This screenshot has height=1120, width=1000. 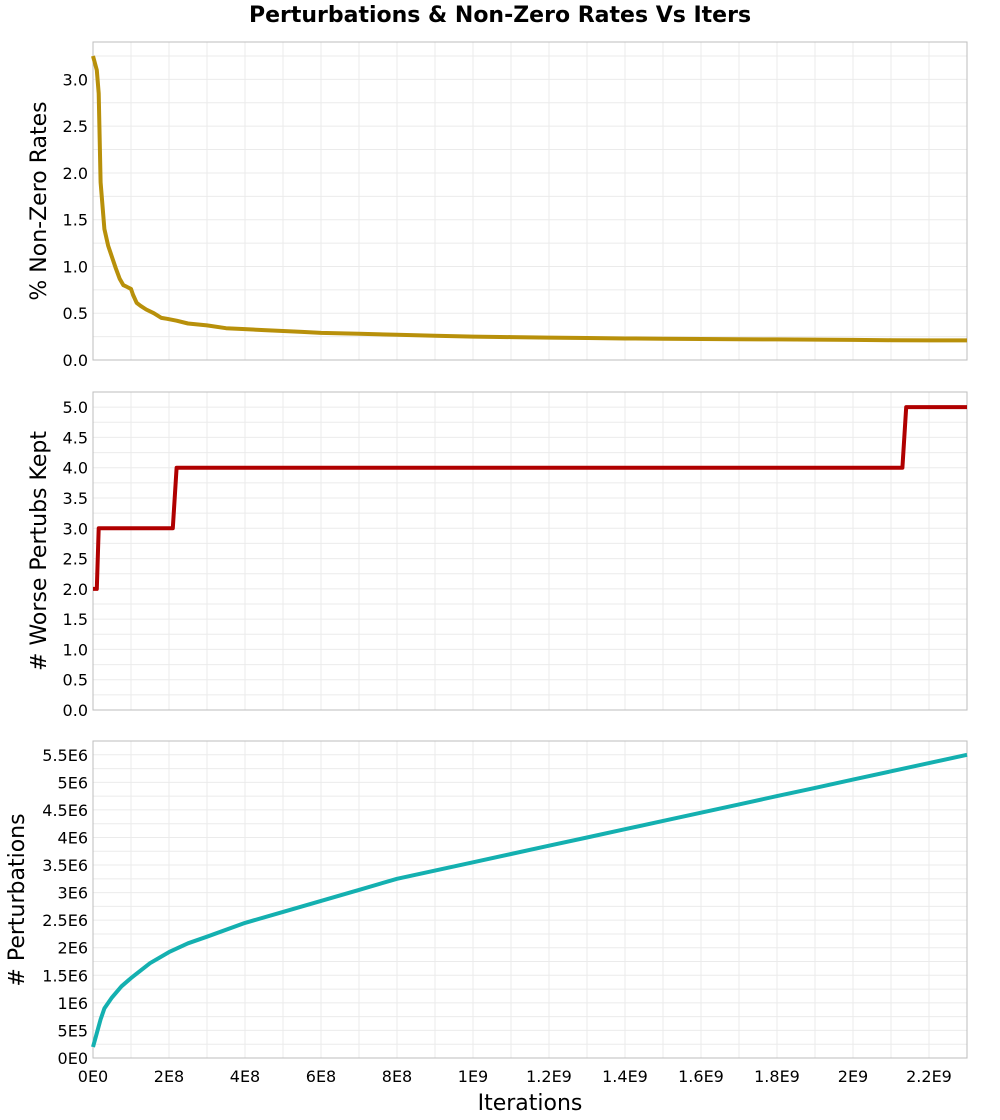 I want to click on x-tick-label: 1.2E9, so click(x=549, y=1076).